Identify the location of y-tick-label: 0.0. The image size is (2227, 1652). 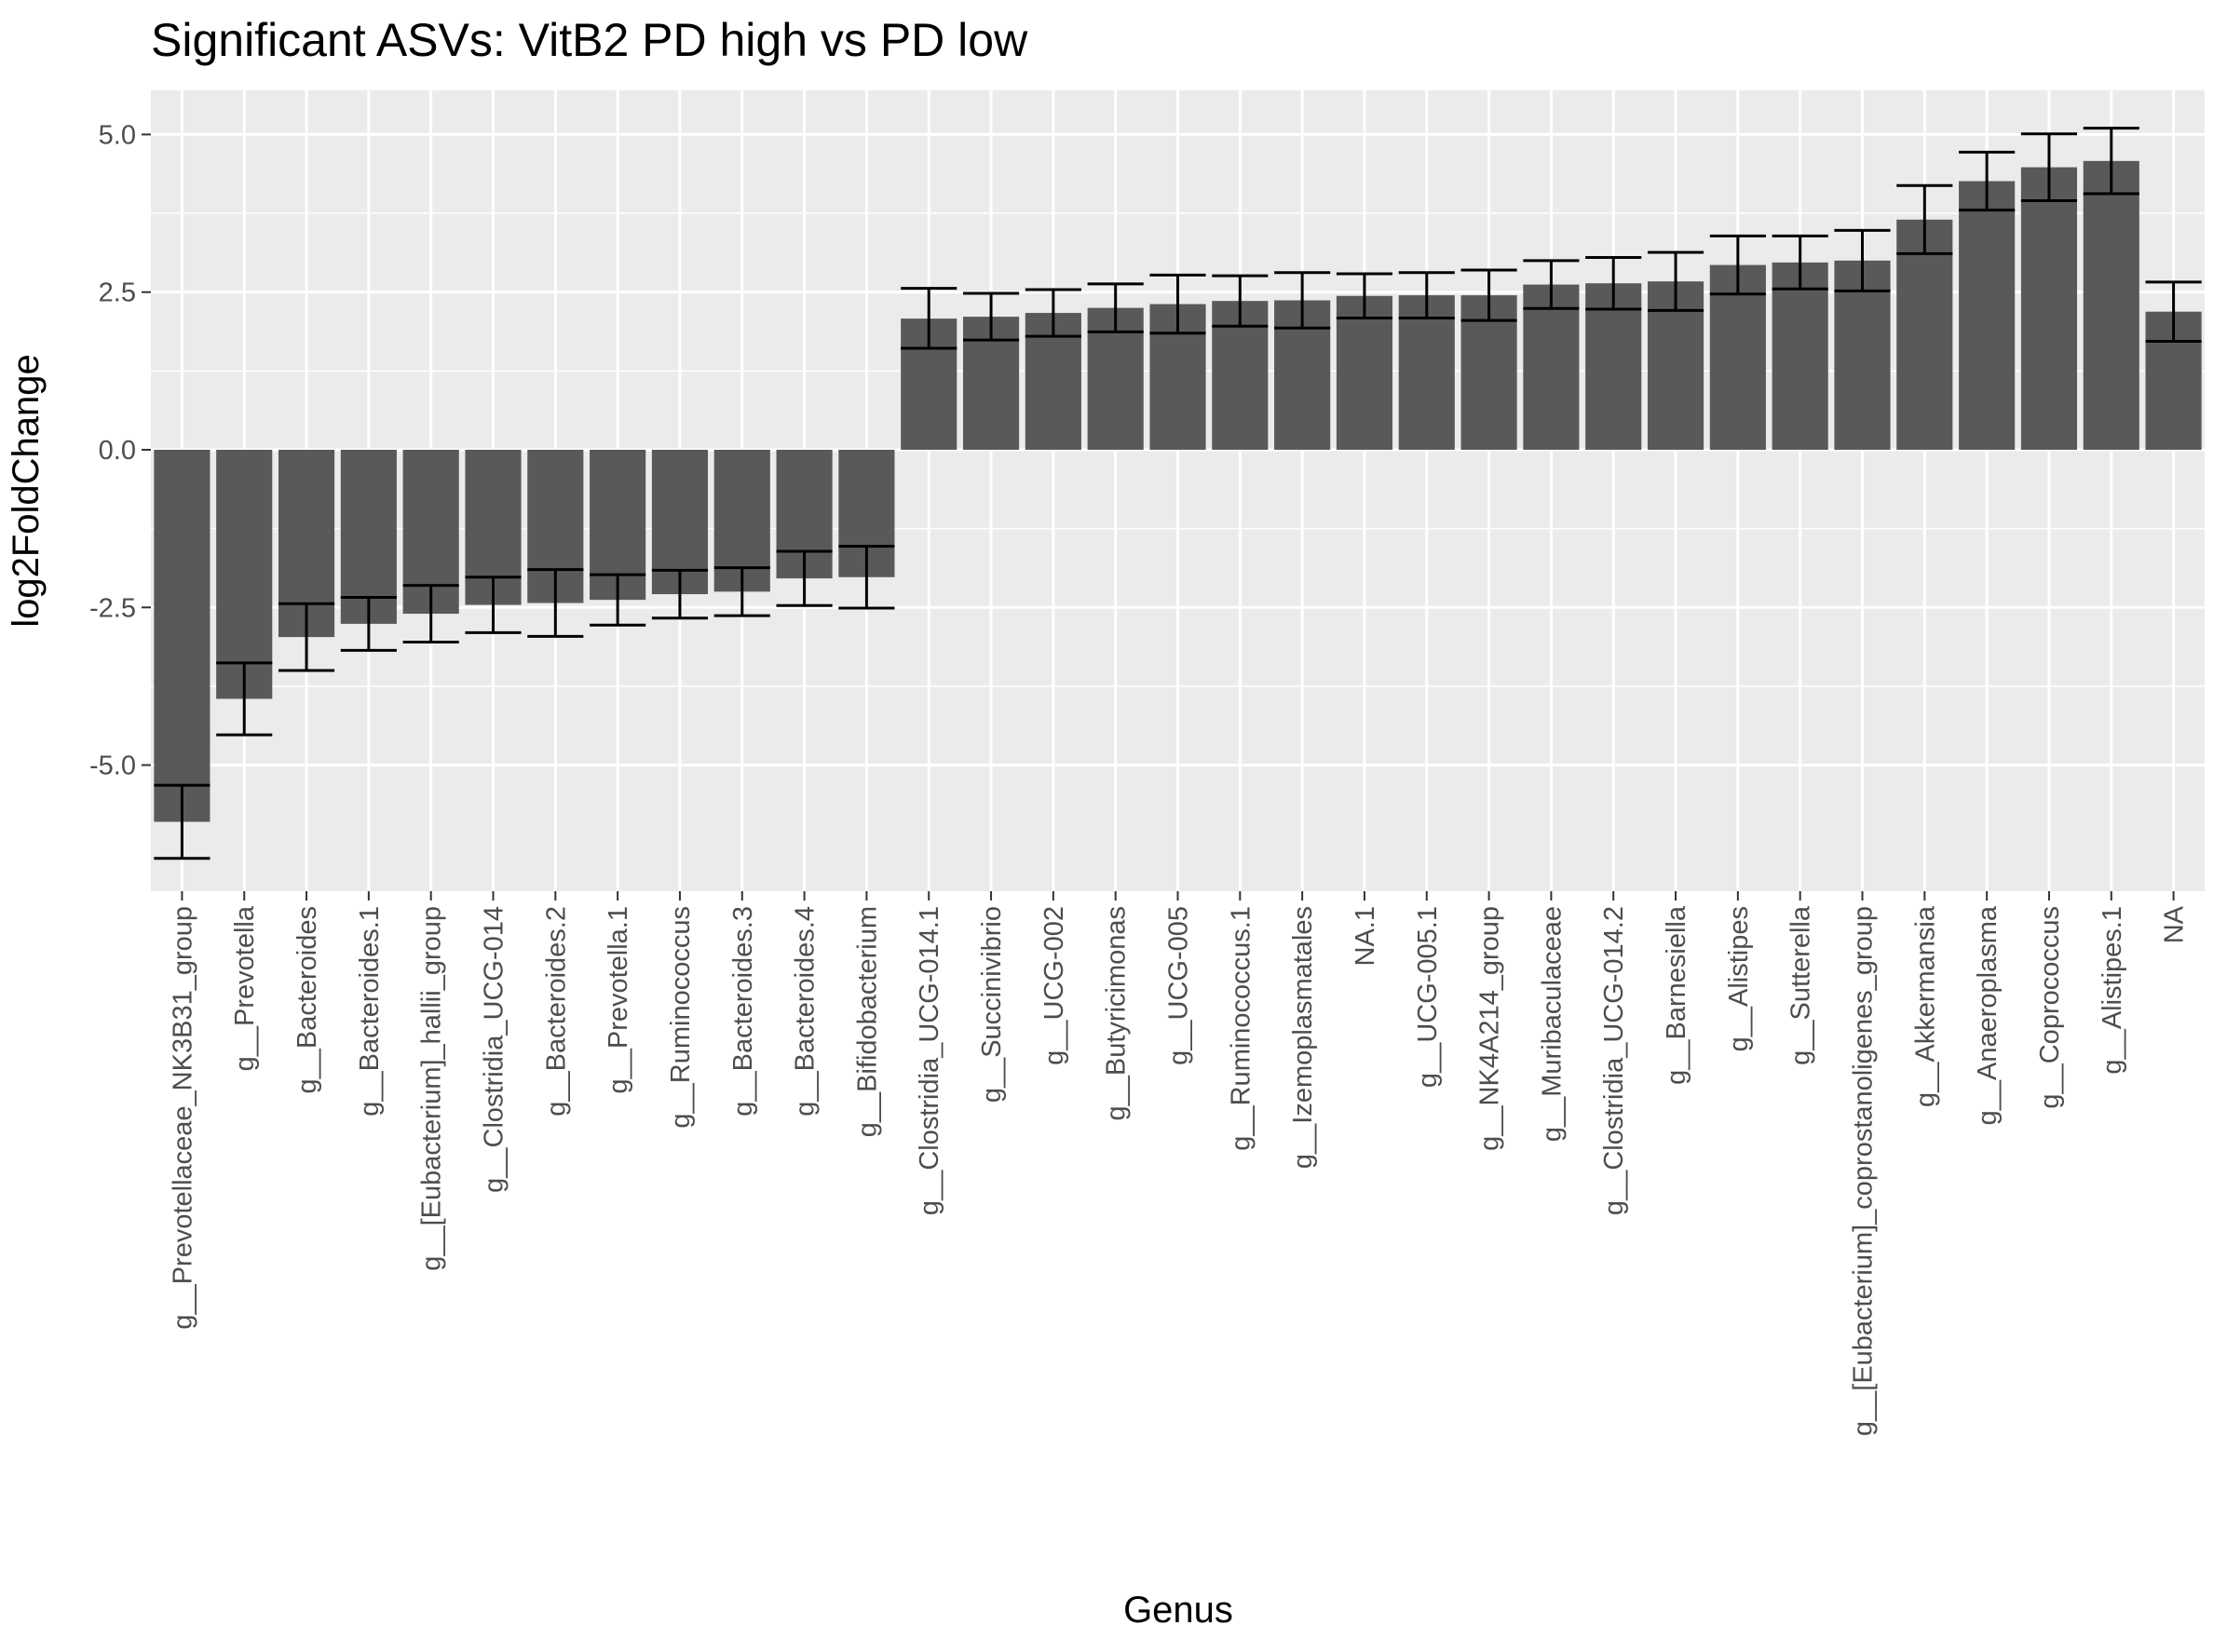
(118, 451).